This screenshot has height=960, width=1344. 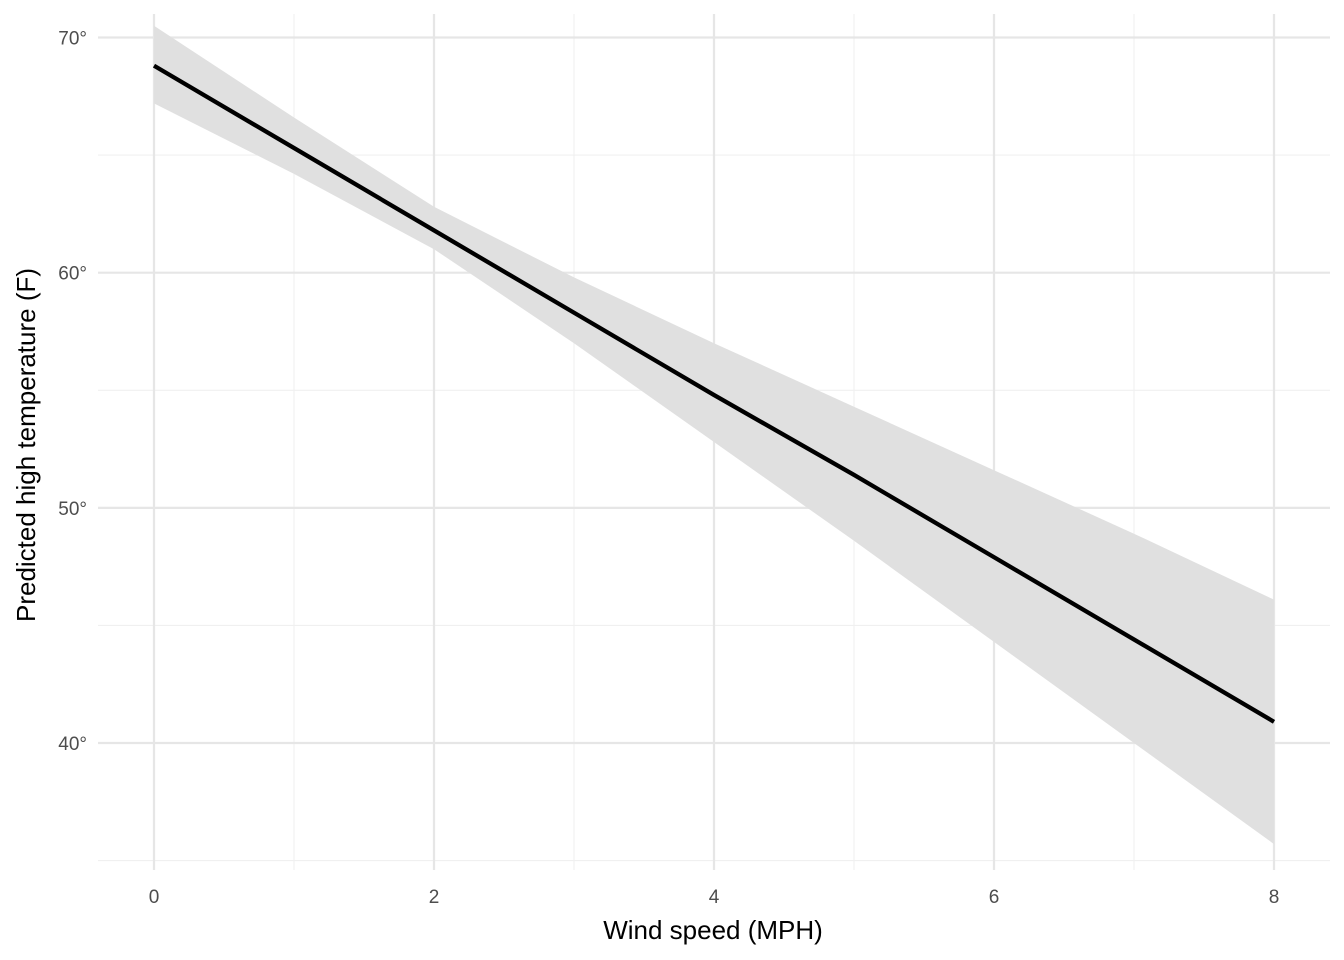 I want to click on y-tick-label: 40°, so click(x=72, y=744).